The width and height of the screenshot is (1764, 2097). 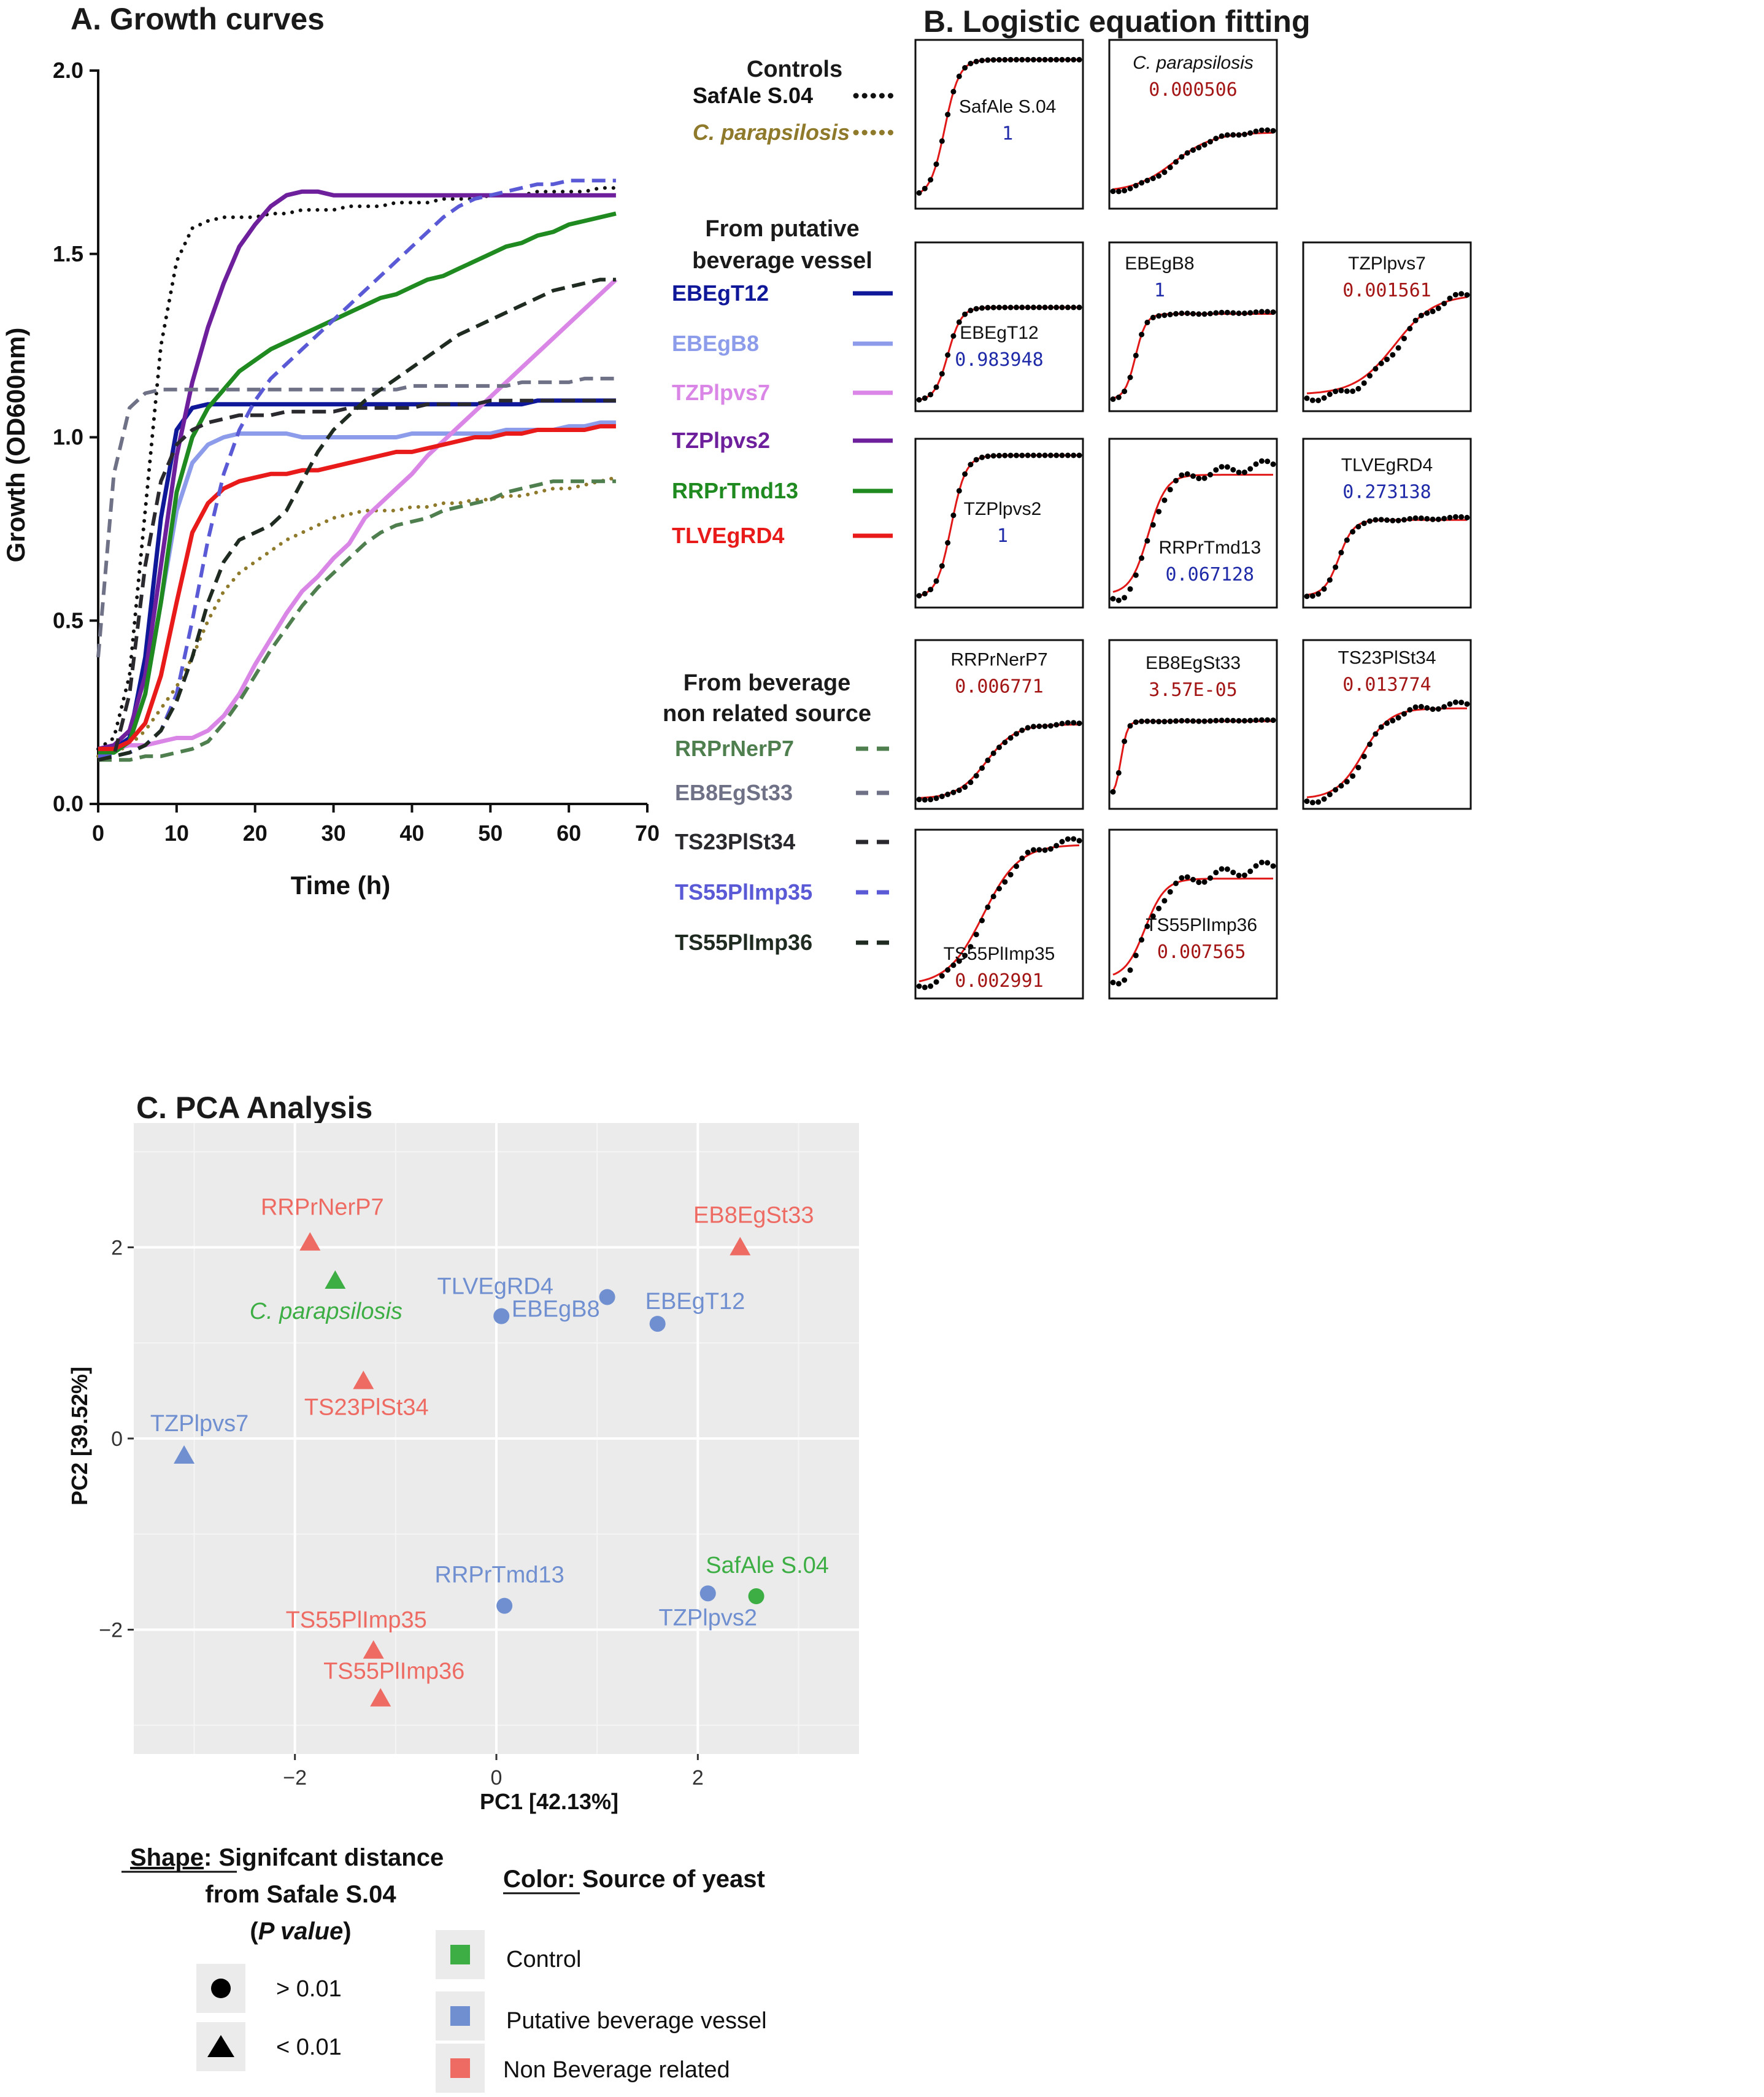 I want to click on legend-label-eb8egst33: EB8EgSt33, so click(x=734, y=792).